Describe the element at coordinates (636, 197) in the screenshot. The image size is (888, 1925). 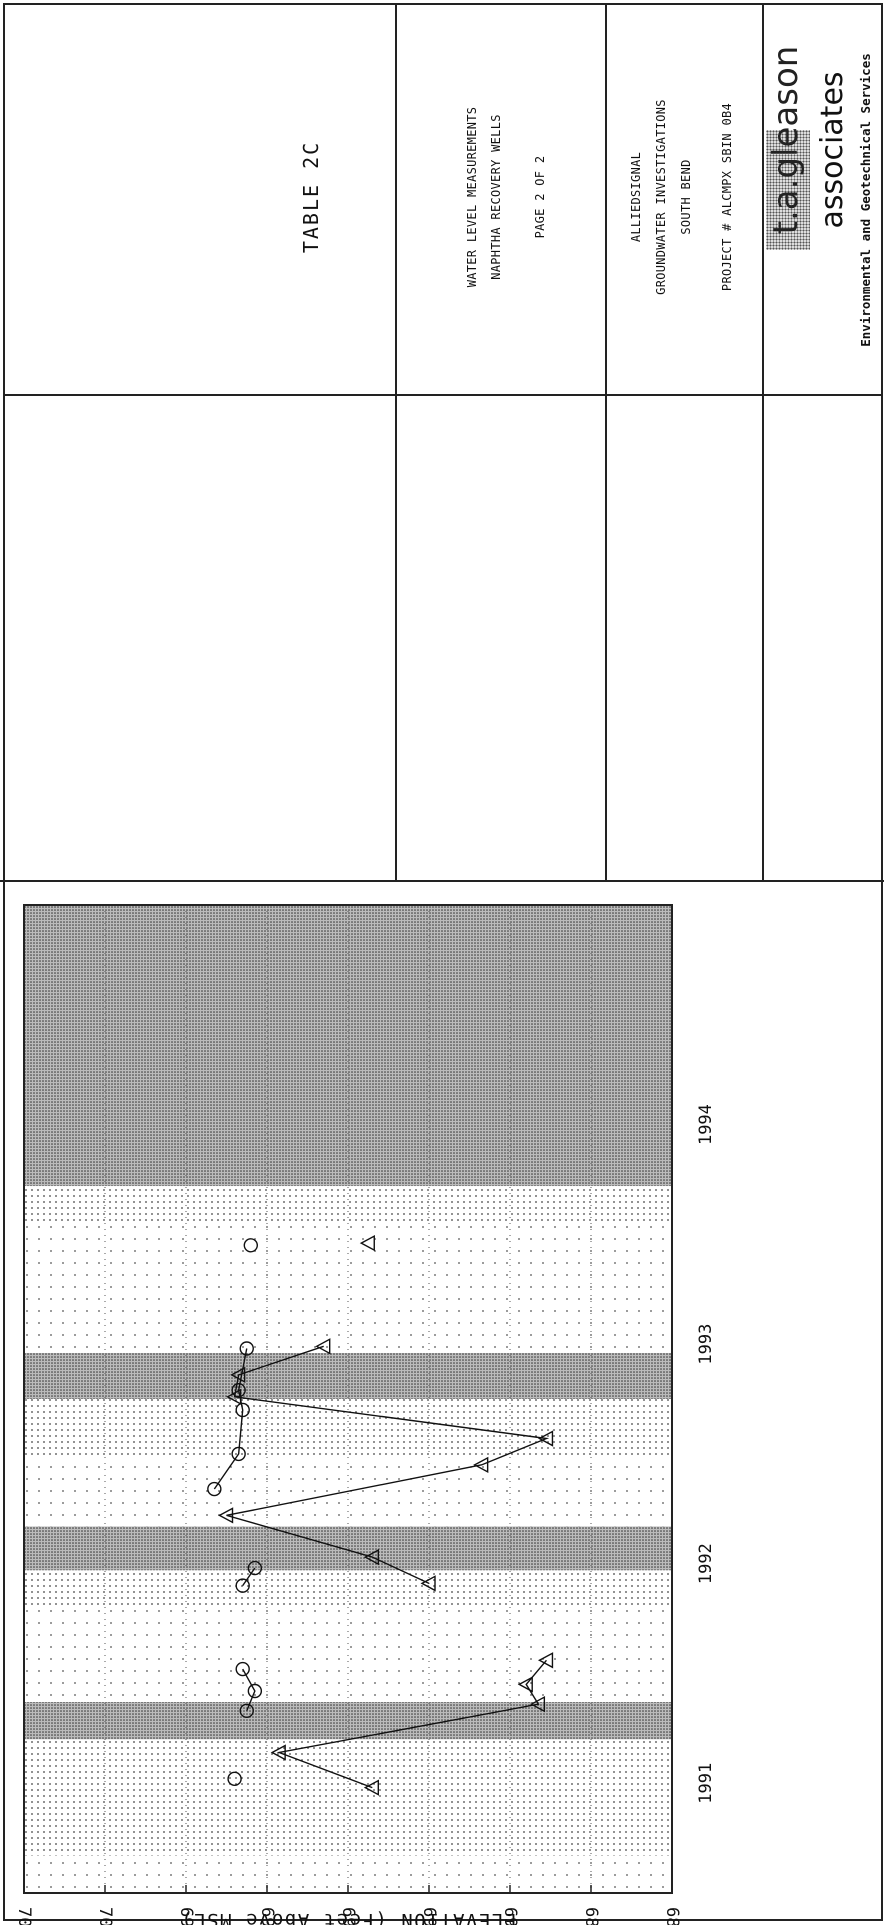
I see `client-name: ALLIEDSIGNAL` at that location.